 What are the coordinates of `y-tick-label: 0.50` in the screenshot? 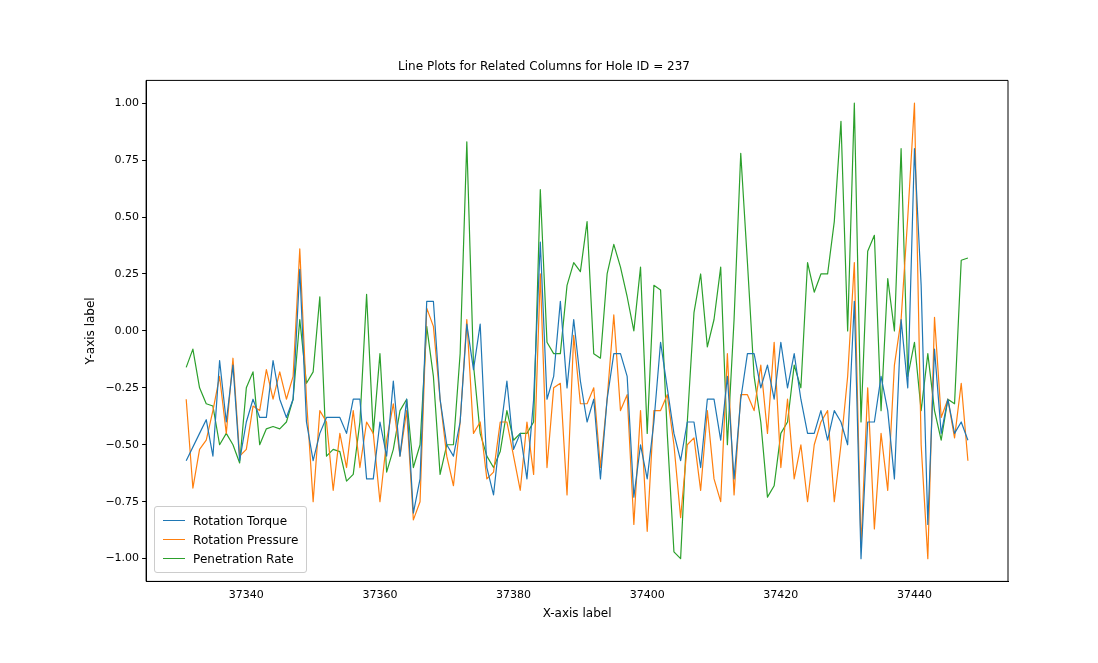 It's located at (127, 216).